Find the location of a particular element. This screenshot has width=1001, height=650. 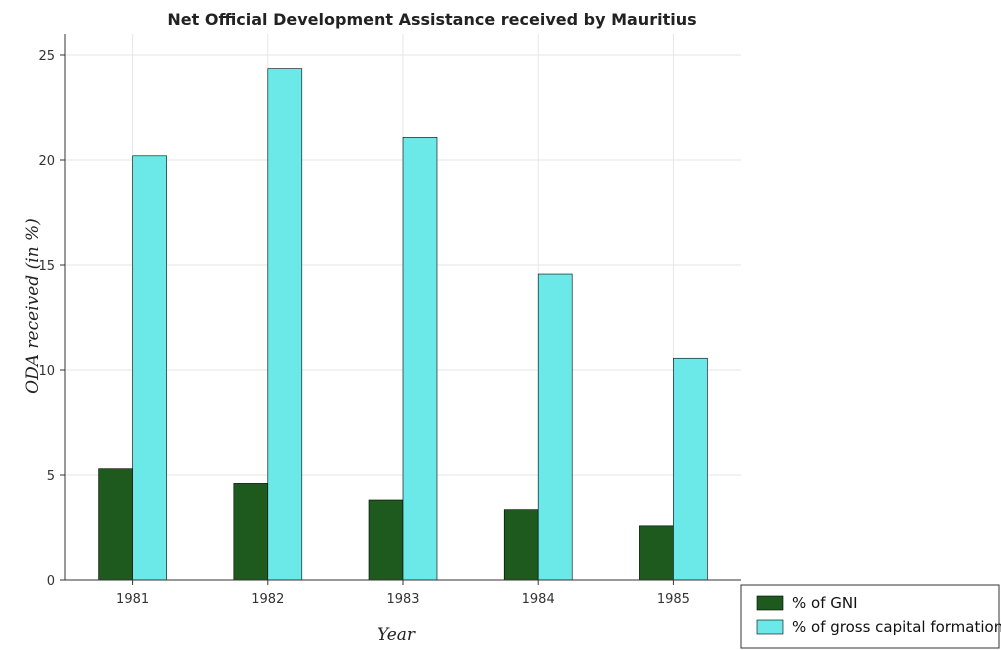

legend-label: % of gross capital formation is located at coordinates (896, 627).